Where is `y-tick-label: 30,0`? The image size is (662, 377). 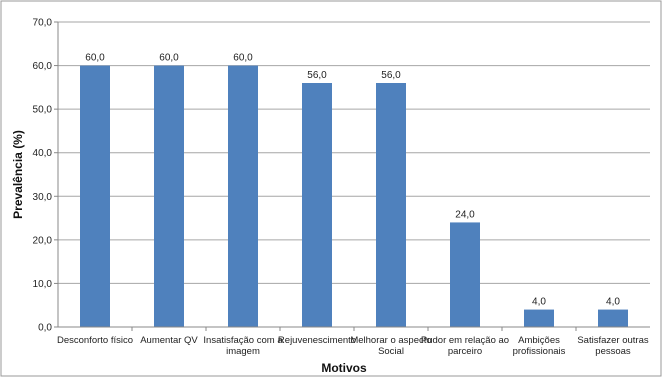 y-tick-label: 30,0 is located at coordinates (43, 197).